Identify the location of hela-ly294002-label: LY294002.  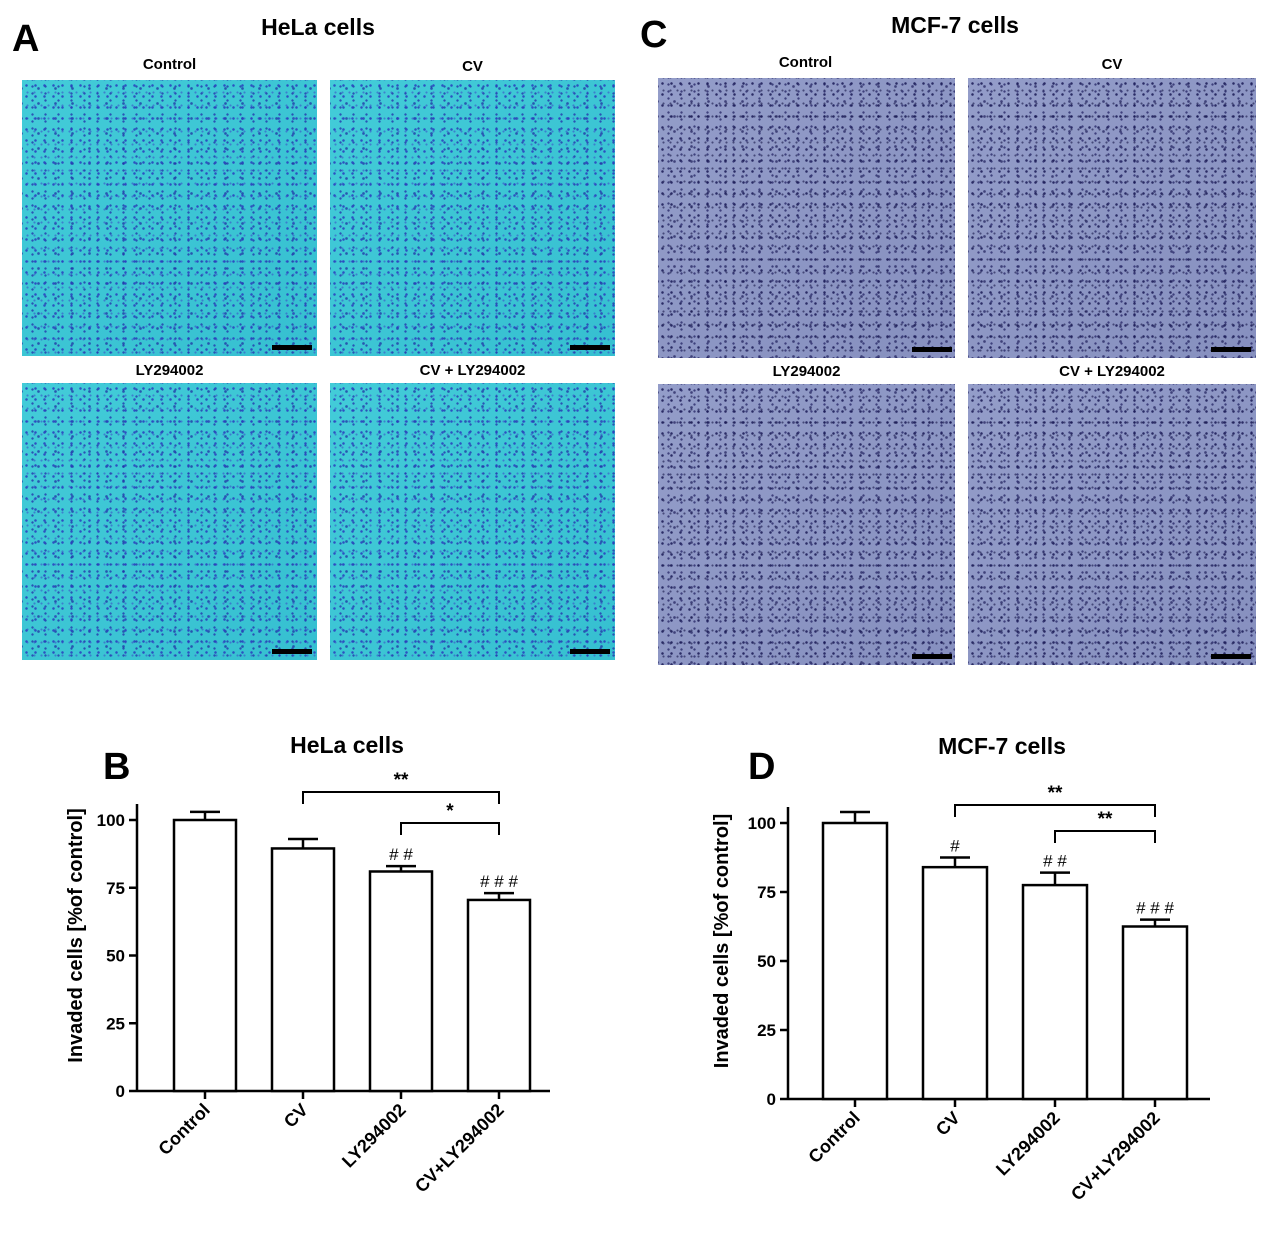
(169, 370).